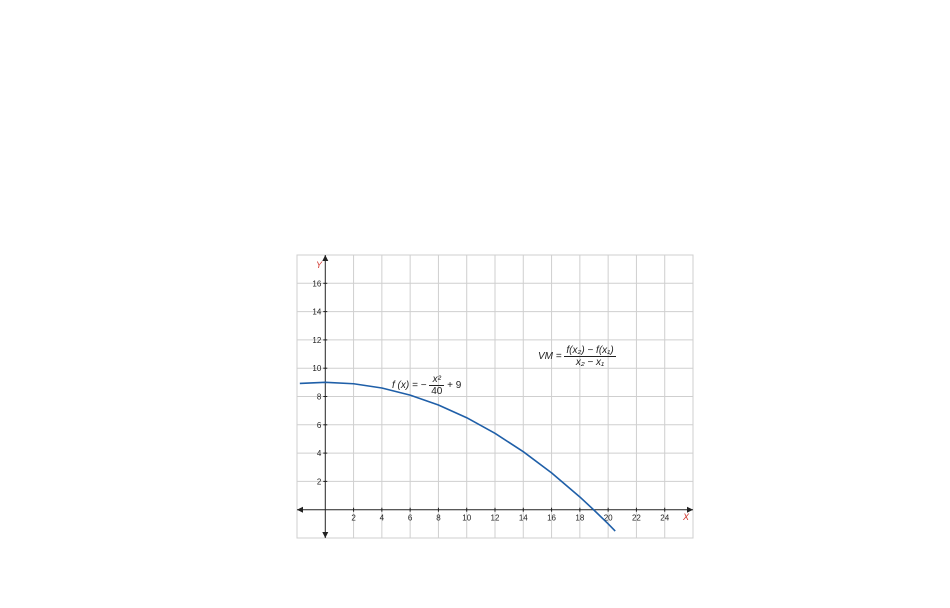 This screenshot has width=950, height=608. I want to click on x-tick-label: 20, so click(608, 518).